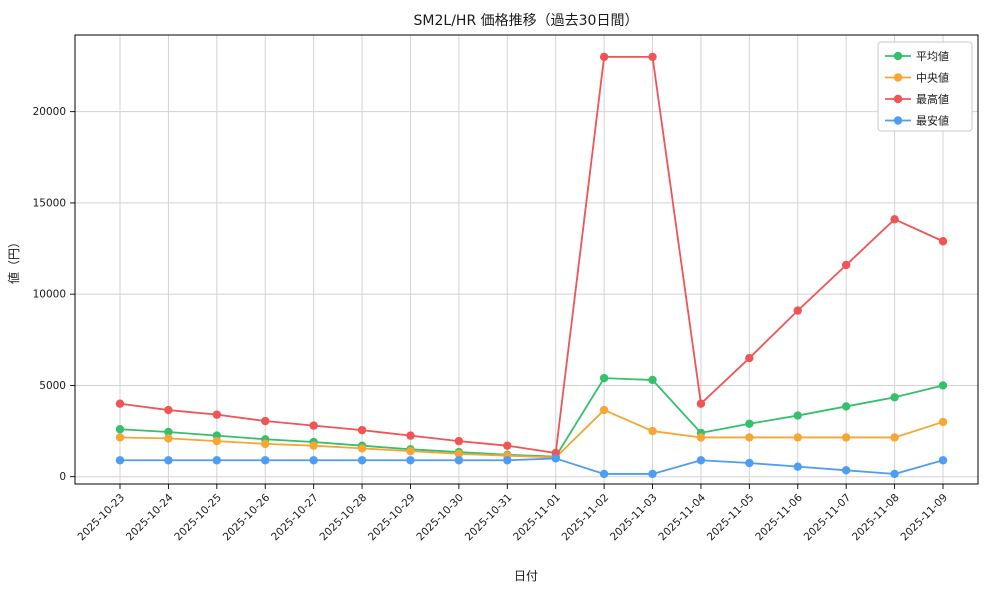 The width and height of the screenshot is (1000, 604). What do you see at coordinates (49, 112) in the screenshot?
I see `y-tick-label: 20000` at bounding box center [49, 112].